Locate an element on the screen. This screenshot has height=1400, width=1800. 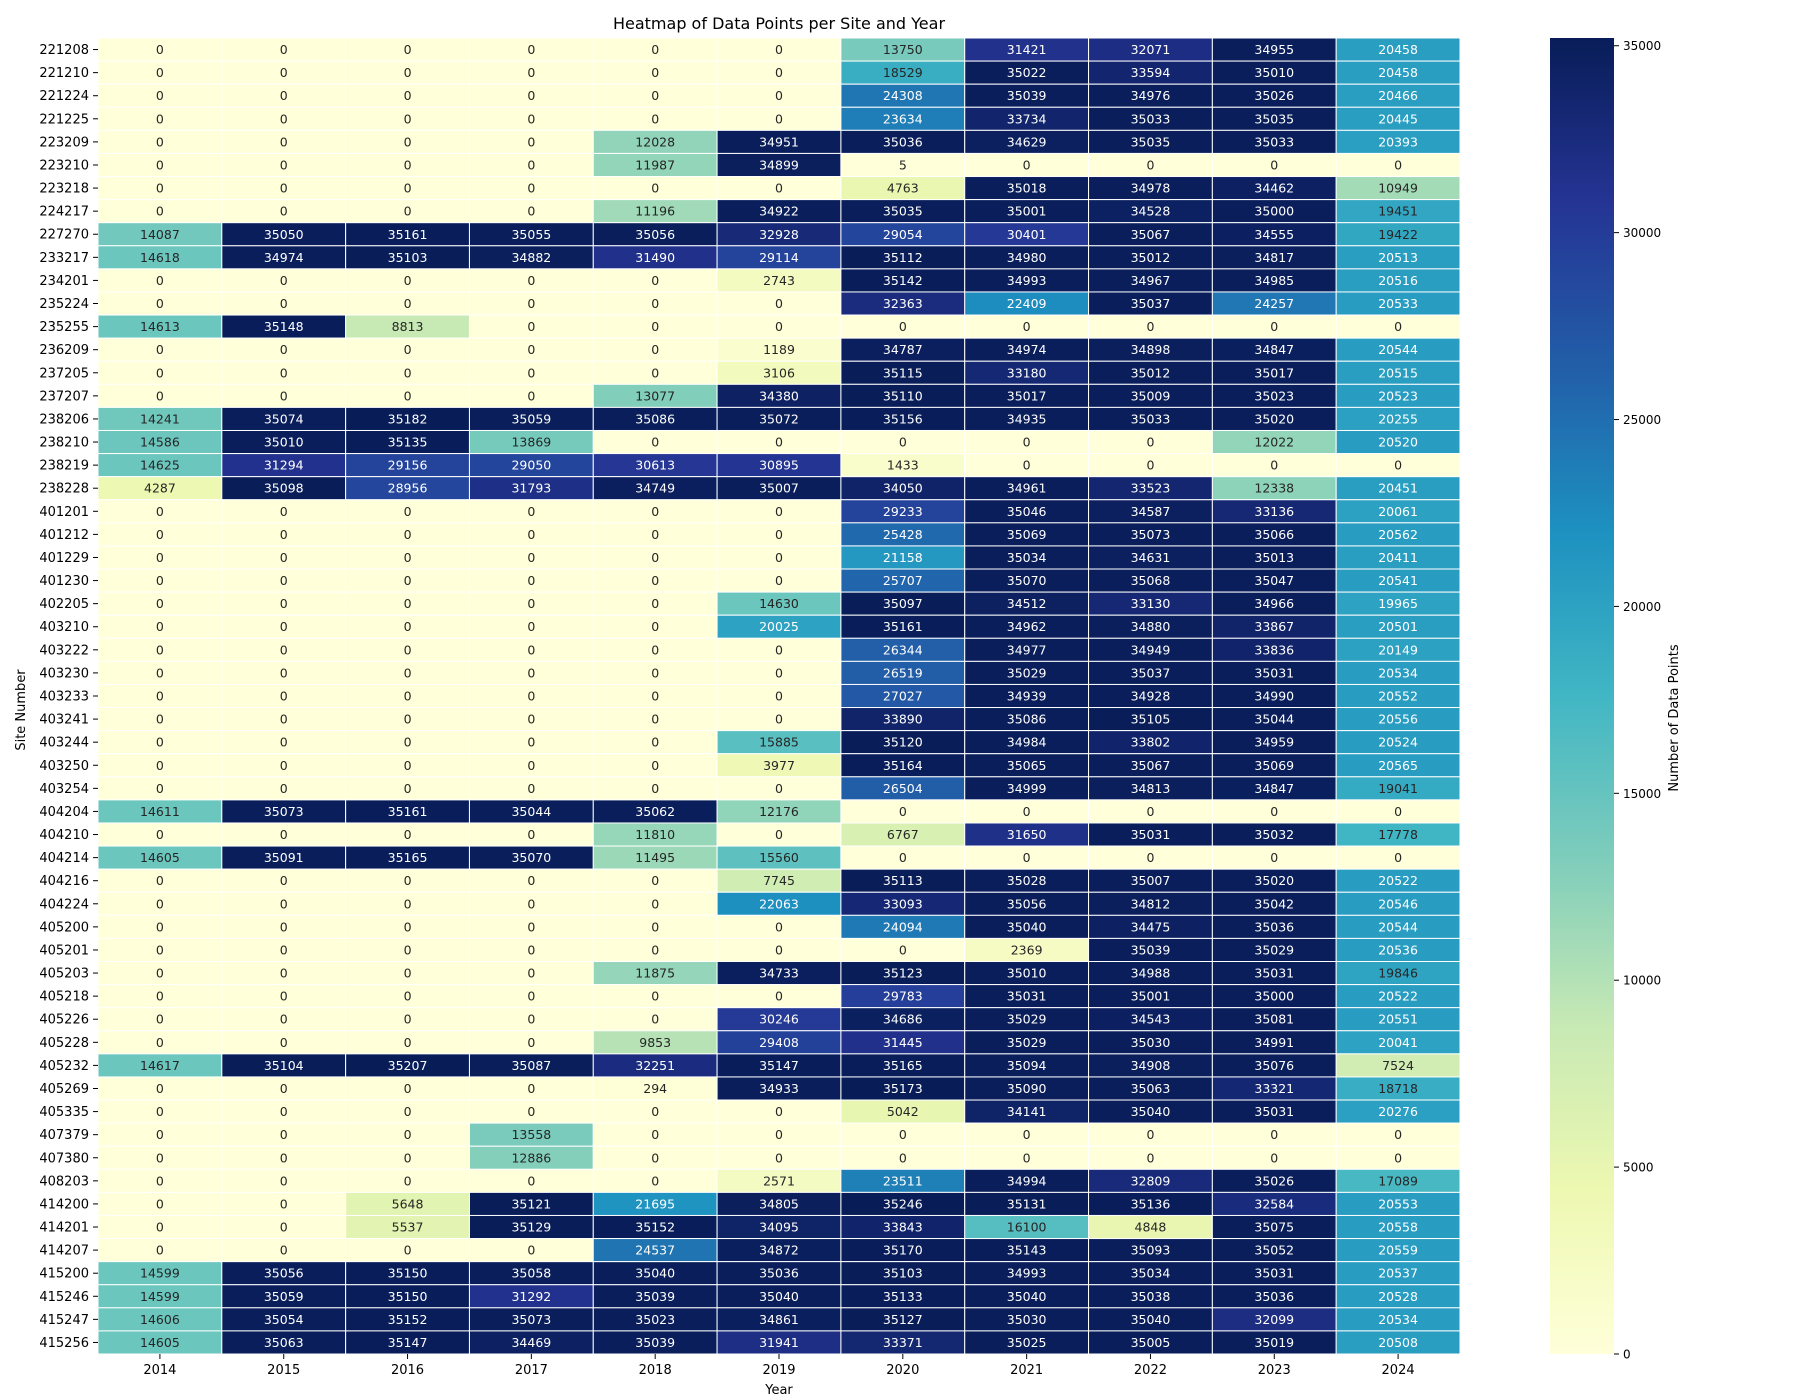
cell-value-label: 19451 is located at coordinates (1398, 211).